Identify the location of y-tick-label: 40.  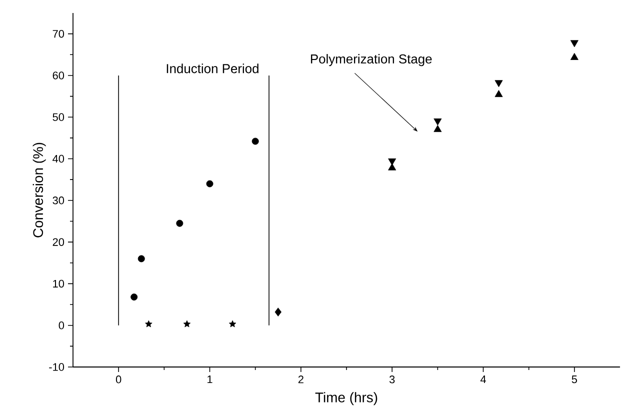
(58, 158).